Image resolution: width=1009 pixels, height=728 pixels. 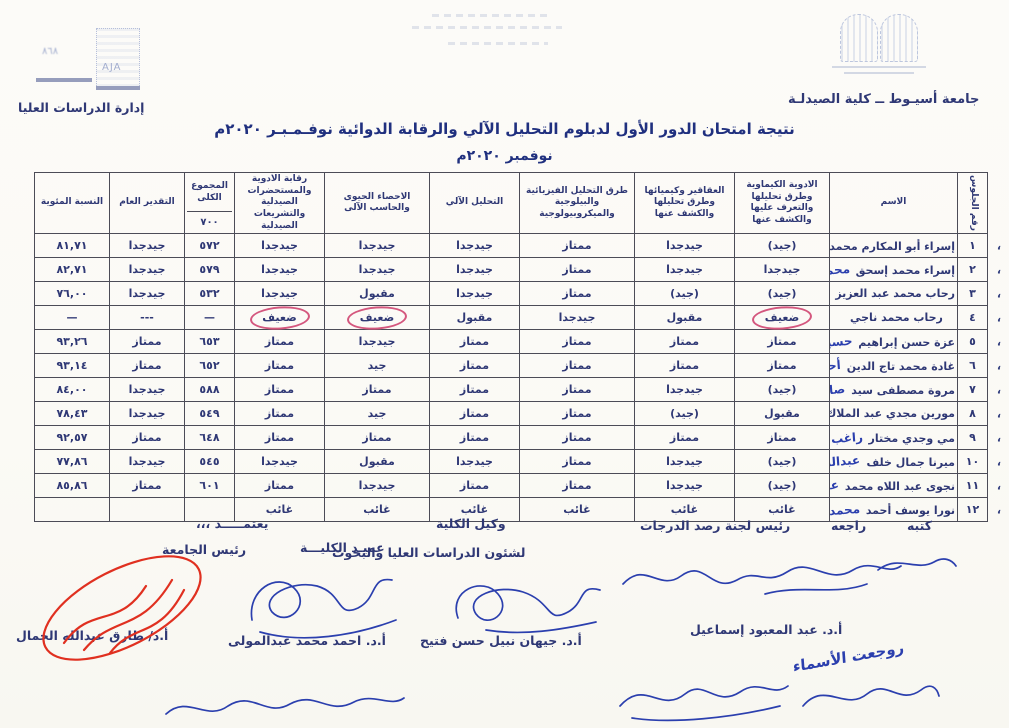 What do you see at coordinates (972, 438) in the screenshot?
I see `seat-number: ٩` at bounding box center [972, 438].